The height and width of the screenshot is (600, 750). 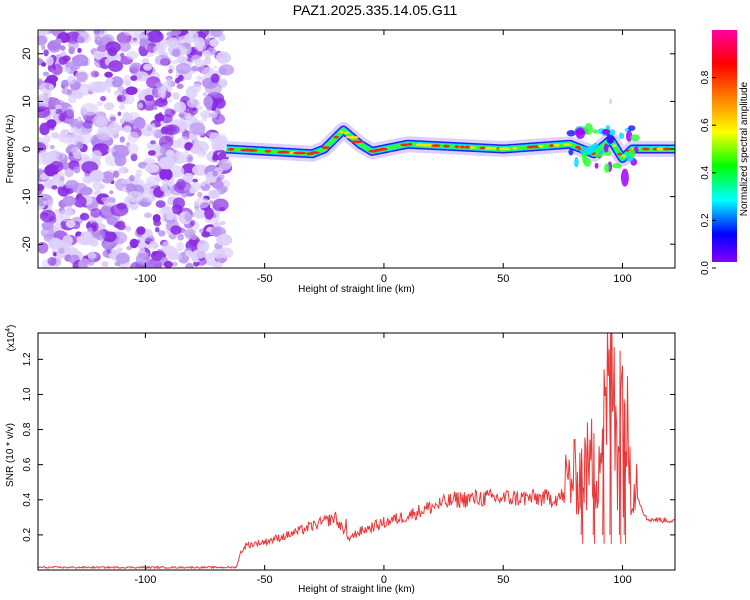 What do you see at coordinates (724, 265) in the screenshot?
I see `colorbar-bottom` at bounding box center [724, 265].